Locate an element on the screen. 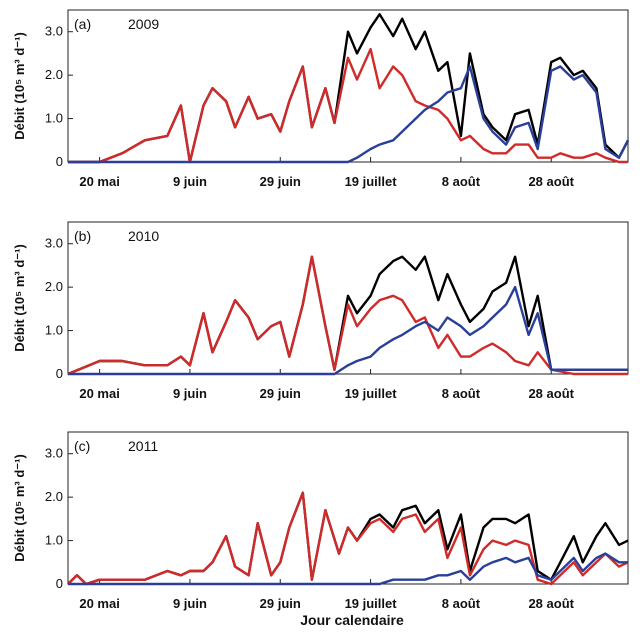  panel-year: 2009 is located at coordinates (143, 24).